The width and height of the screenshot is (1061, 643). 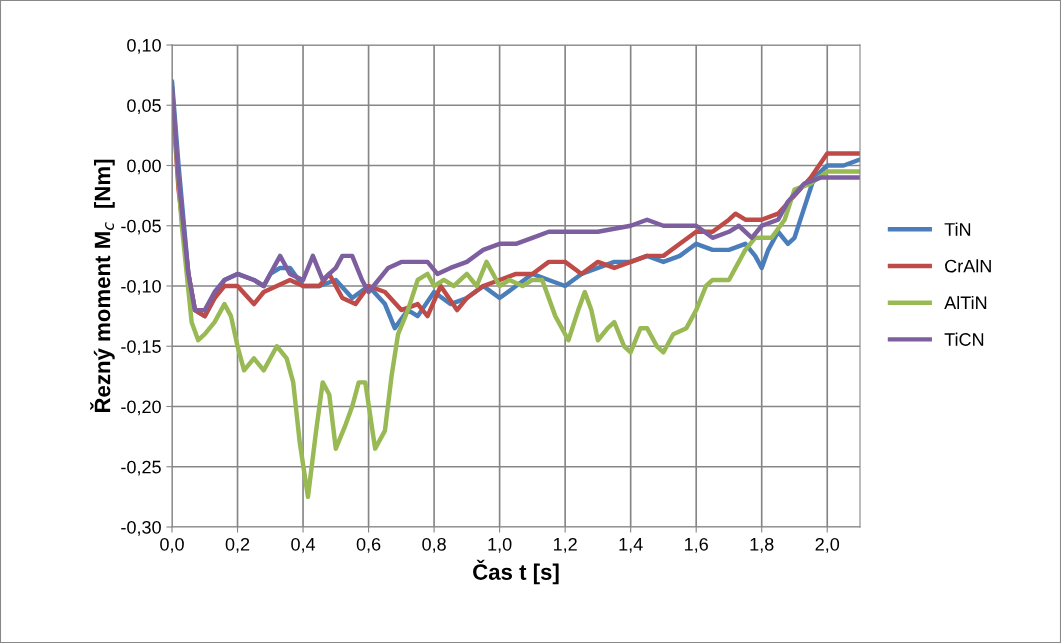 I want to click on y-tick-label: 0,05, so click(x=144, y=107).